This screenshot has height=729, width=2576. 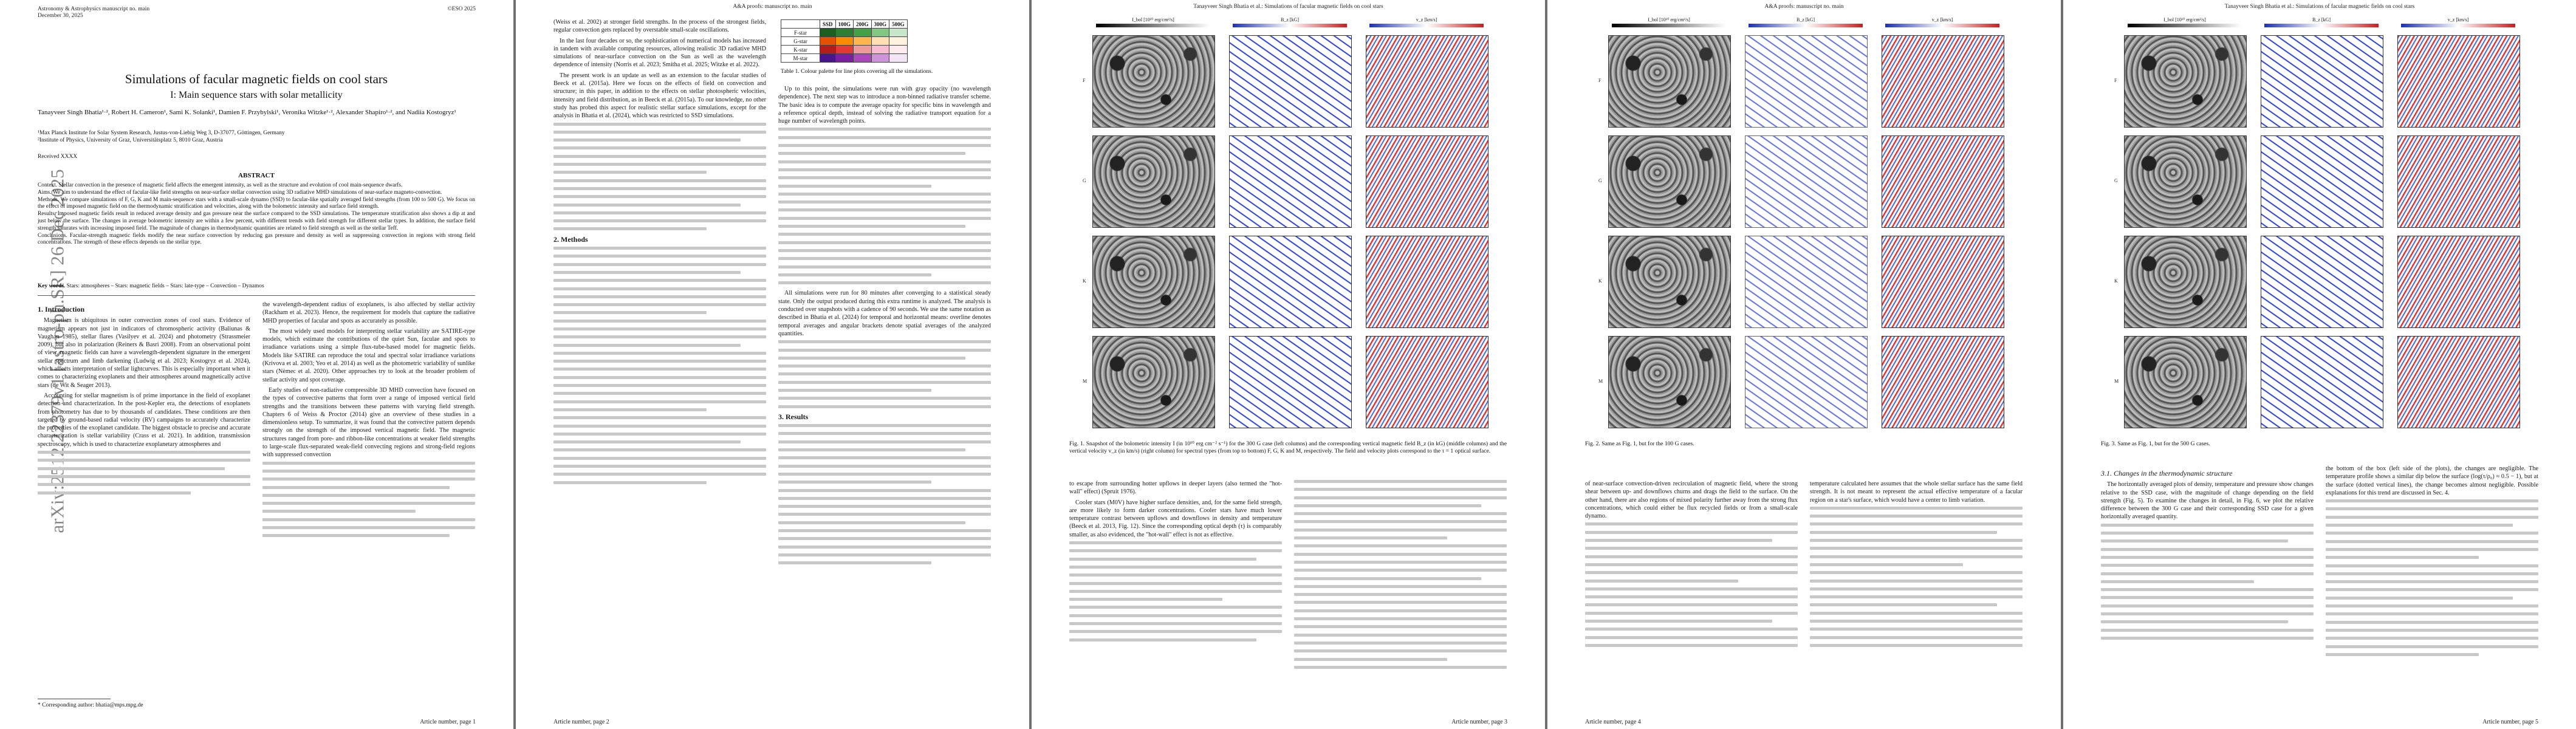 I want to click on bz-panel-G, so click(x=1290, y=181).